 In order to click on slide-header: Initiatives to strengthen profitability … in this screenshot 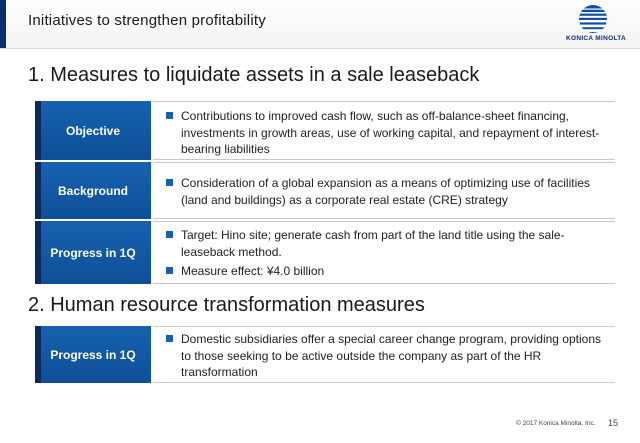, I will do `click(320, 24)`.